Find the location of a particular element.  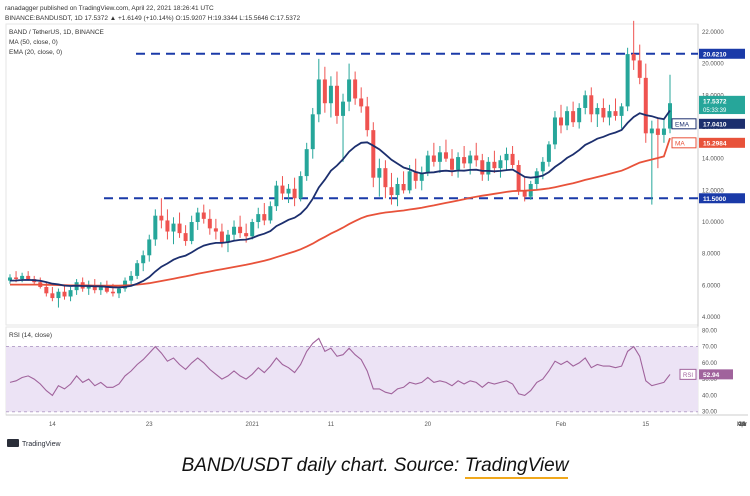

caption-source: TradingView is located at coordinates (516, 467).